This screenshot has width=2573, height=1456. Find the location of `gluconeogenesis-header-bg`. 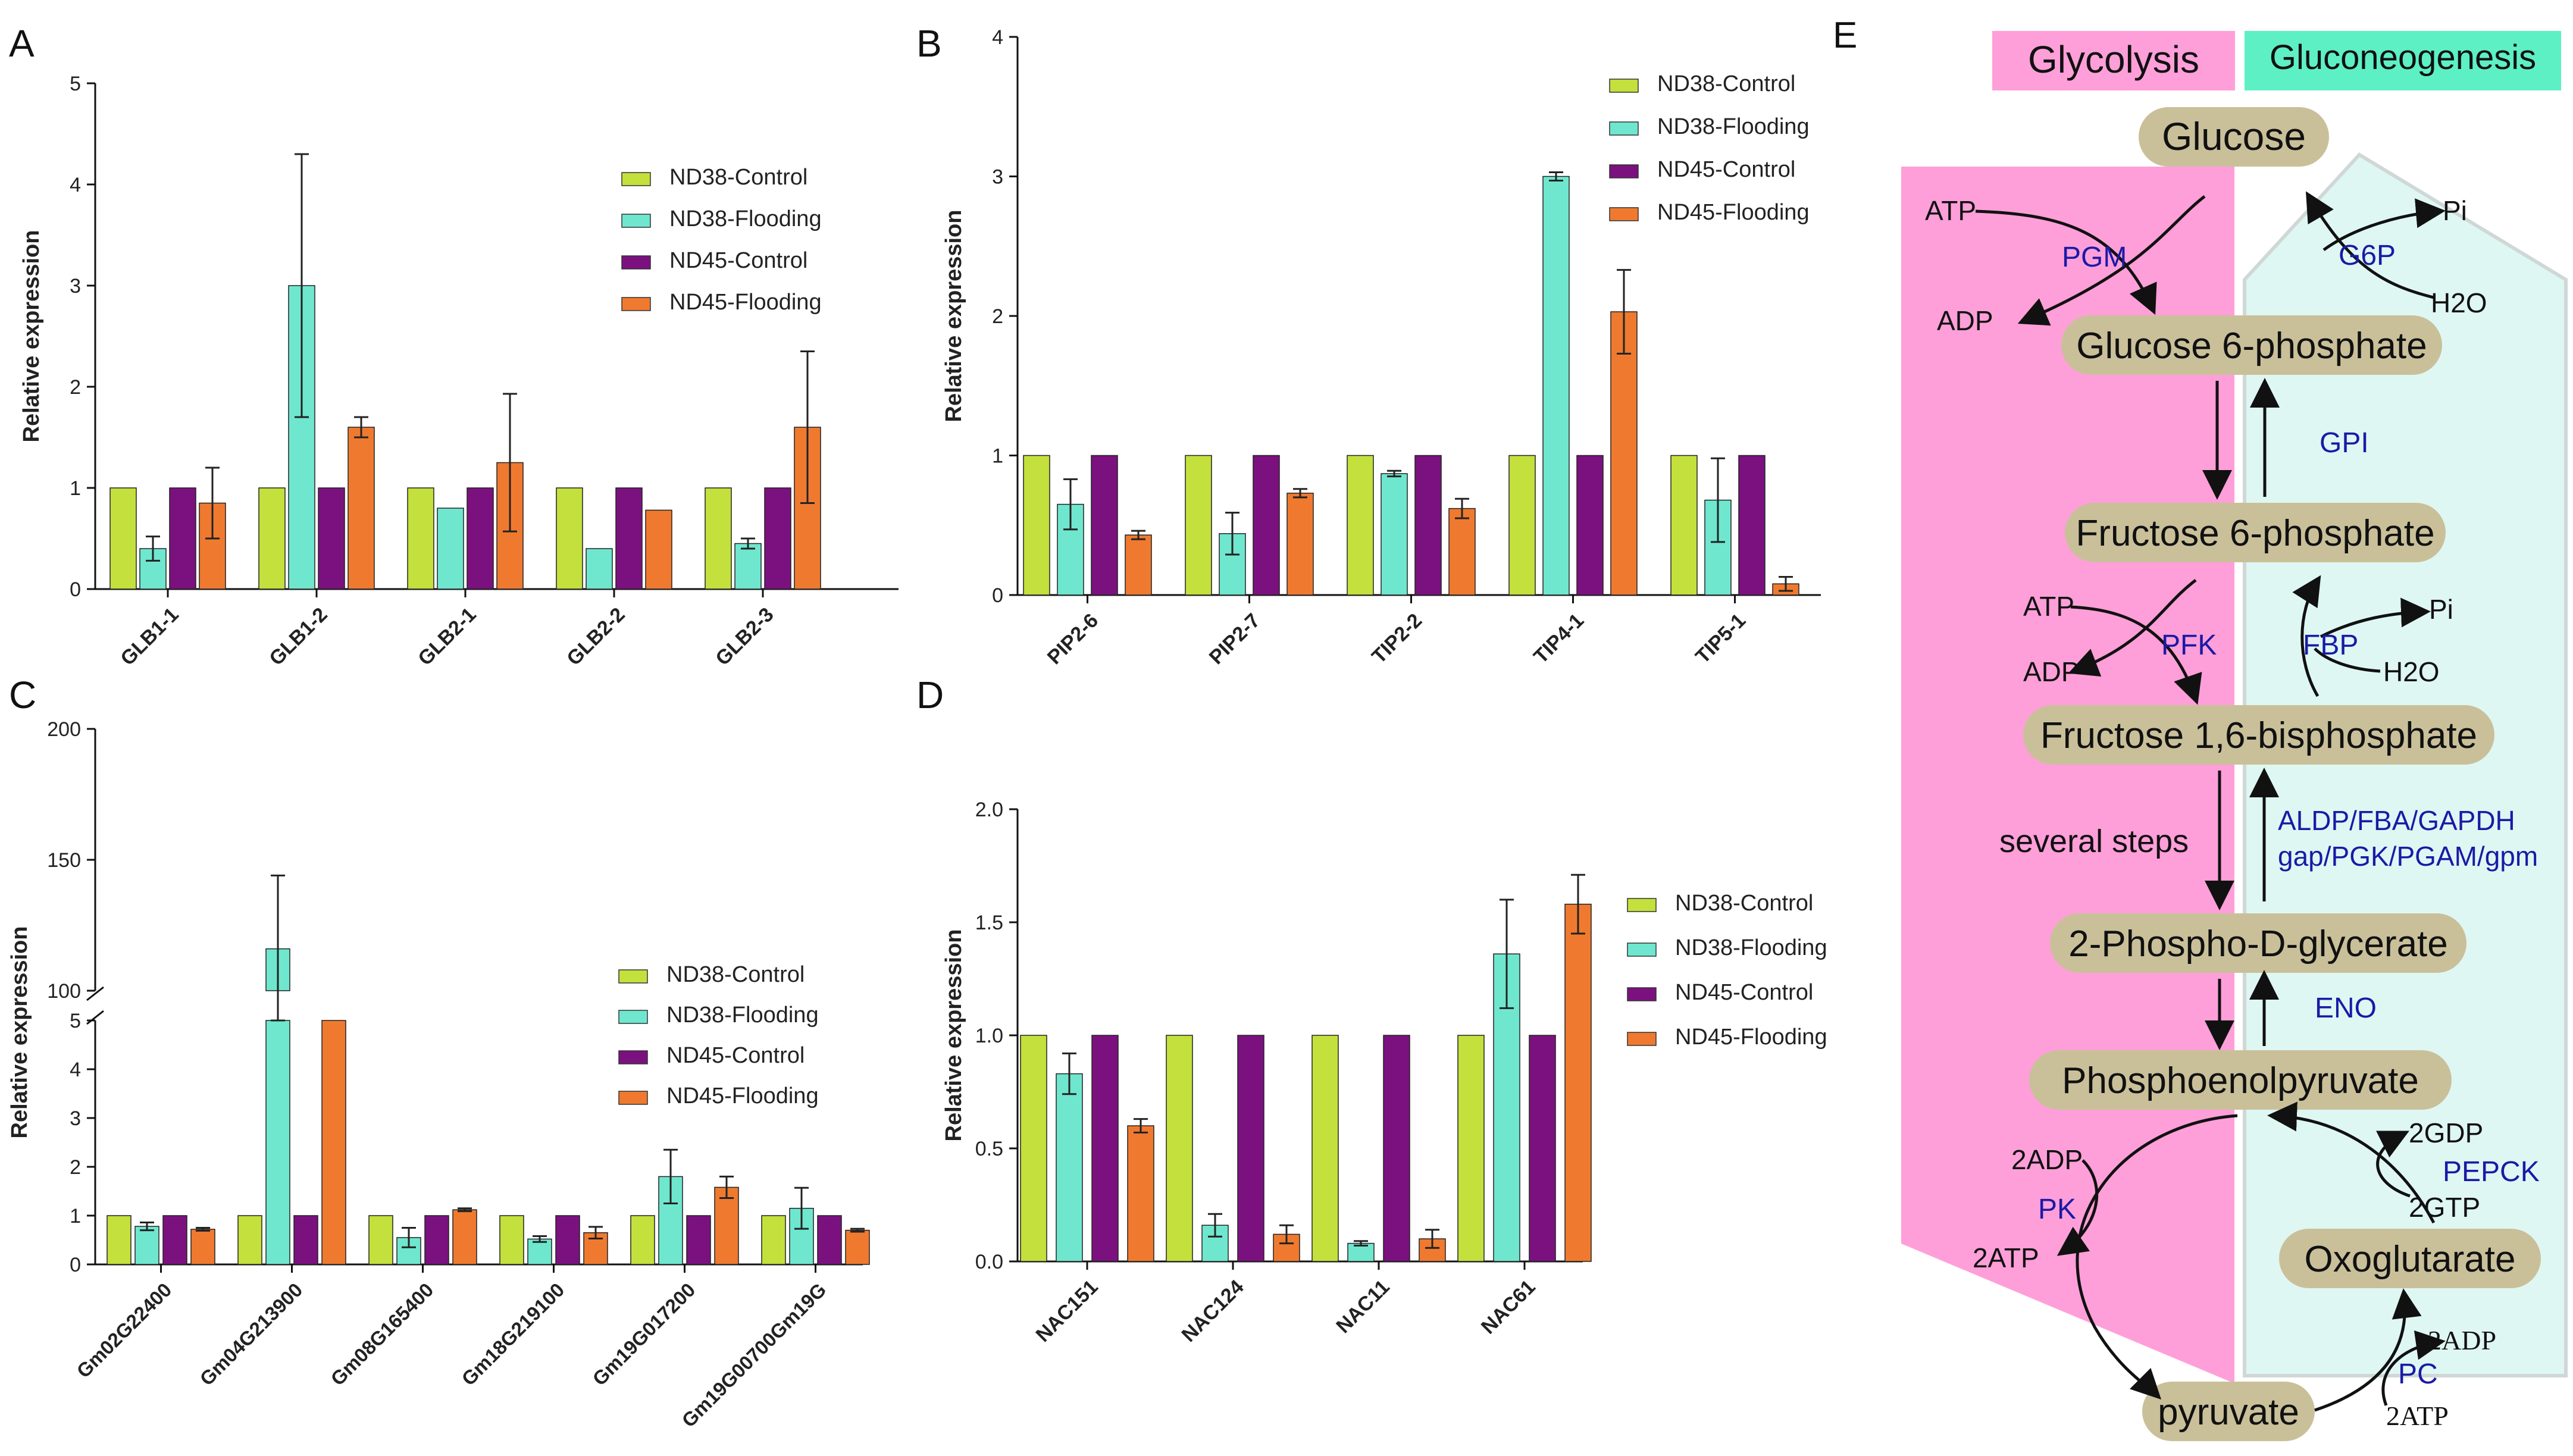

gluconeogenesis-header-bg is located at coordinates (2403, 60).